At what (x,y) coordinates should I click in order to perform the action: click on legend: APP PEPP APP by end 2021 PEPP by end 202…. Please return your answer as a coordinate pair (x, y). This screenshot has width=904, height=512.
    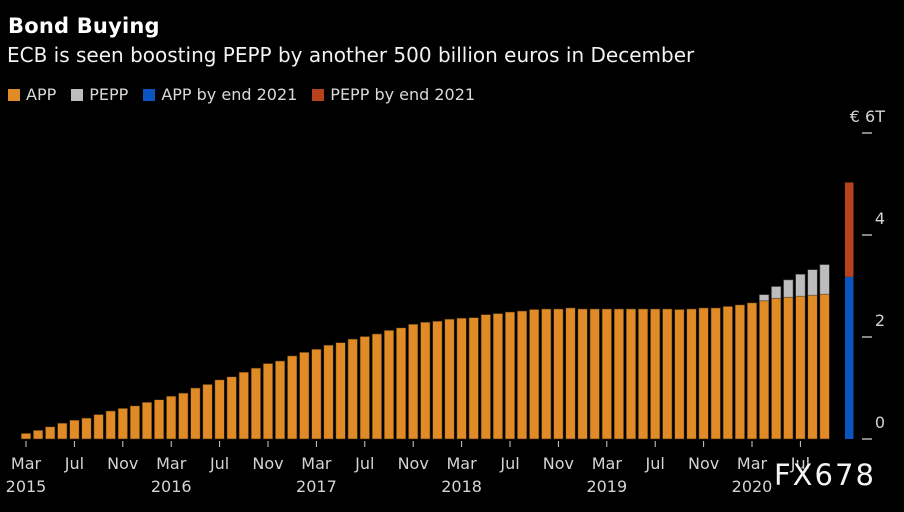
    Looking at the image, I should click on (249, 94).